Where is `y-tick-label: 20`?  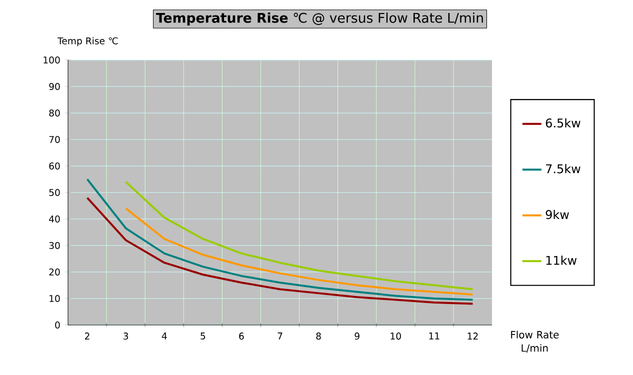
y-tick-label: 20 is located at coordinates (54, 272).